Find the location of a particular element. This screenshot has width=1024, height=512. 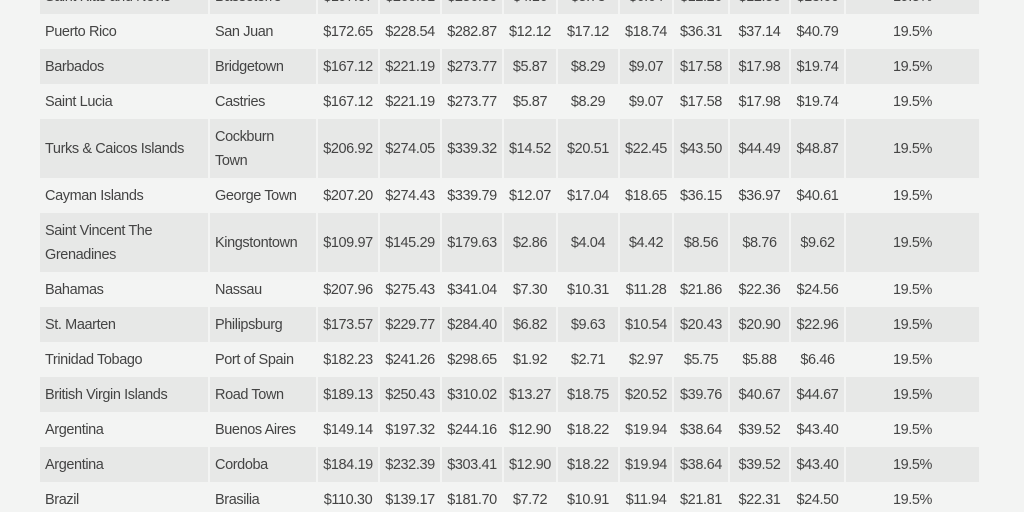

value-cell: $6.64 is located at coordinates (646, 7).